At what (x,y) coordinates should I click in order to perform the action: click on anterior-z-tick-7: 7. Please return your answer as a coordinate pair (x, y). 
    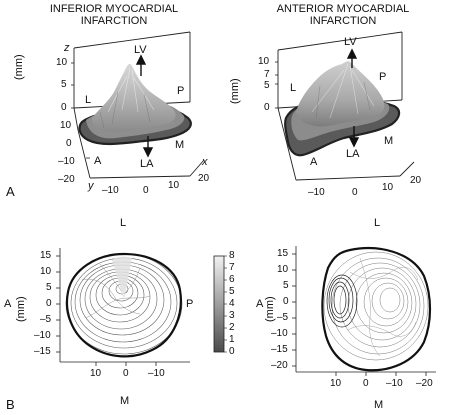
    Looking at the image, I should click on (267, 74).